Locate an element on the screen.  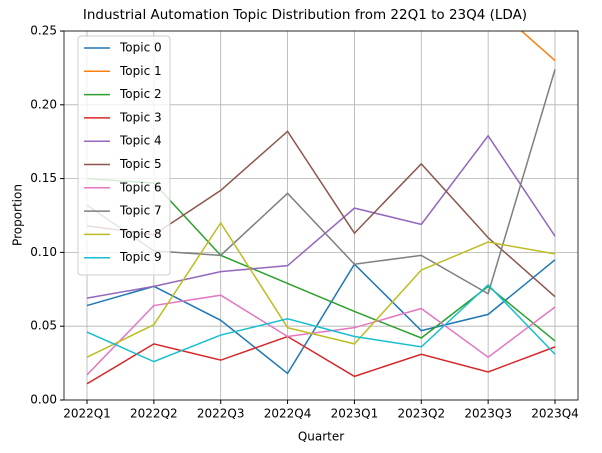
legend-label: Topic 1 is located at coordinates (140, 71).